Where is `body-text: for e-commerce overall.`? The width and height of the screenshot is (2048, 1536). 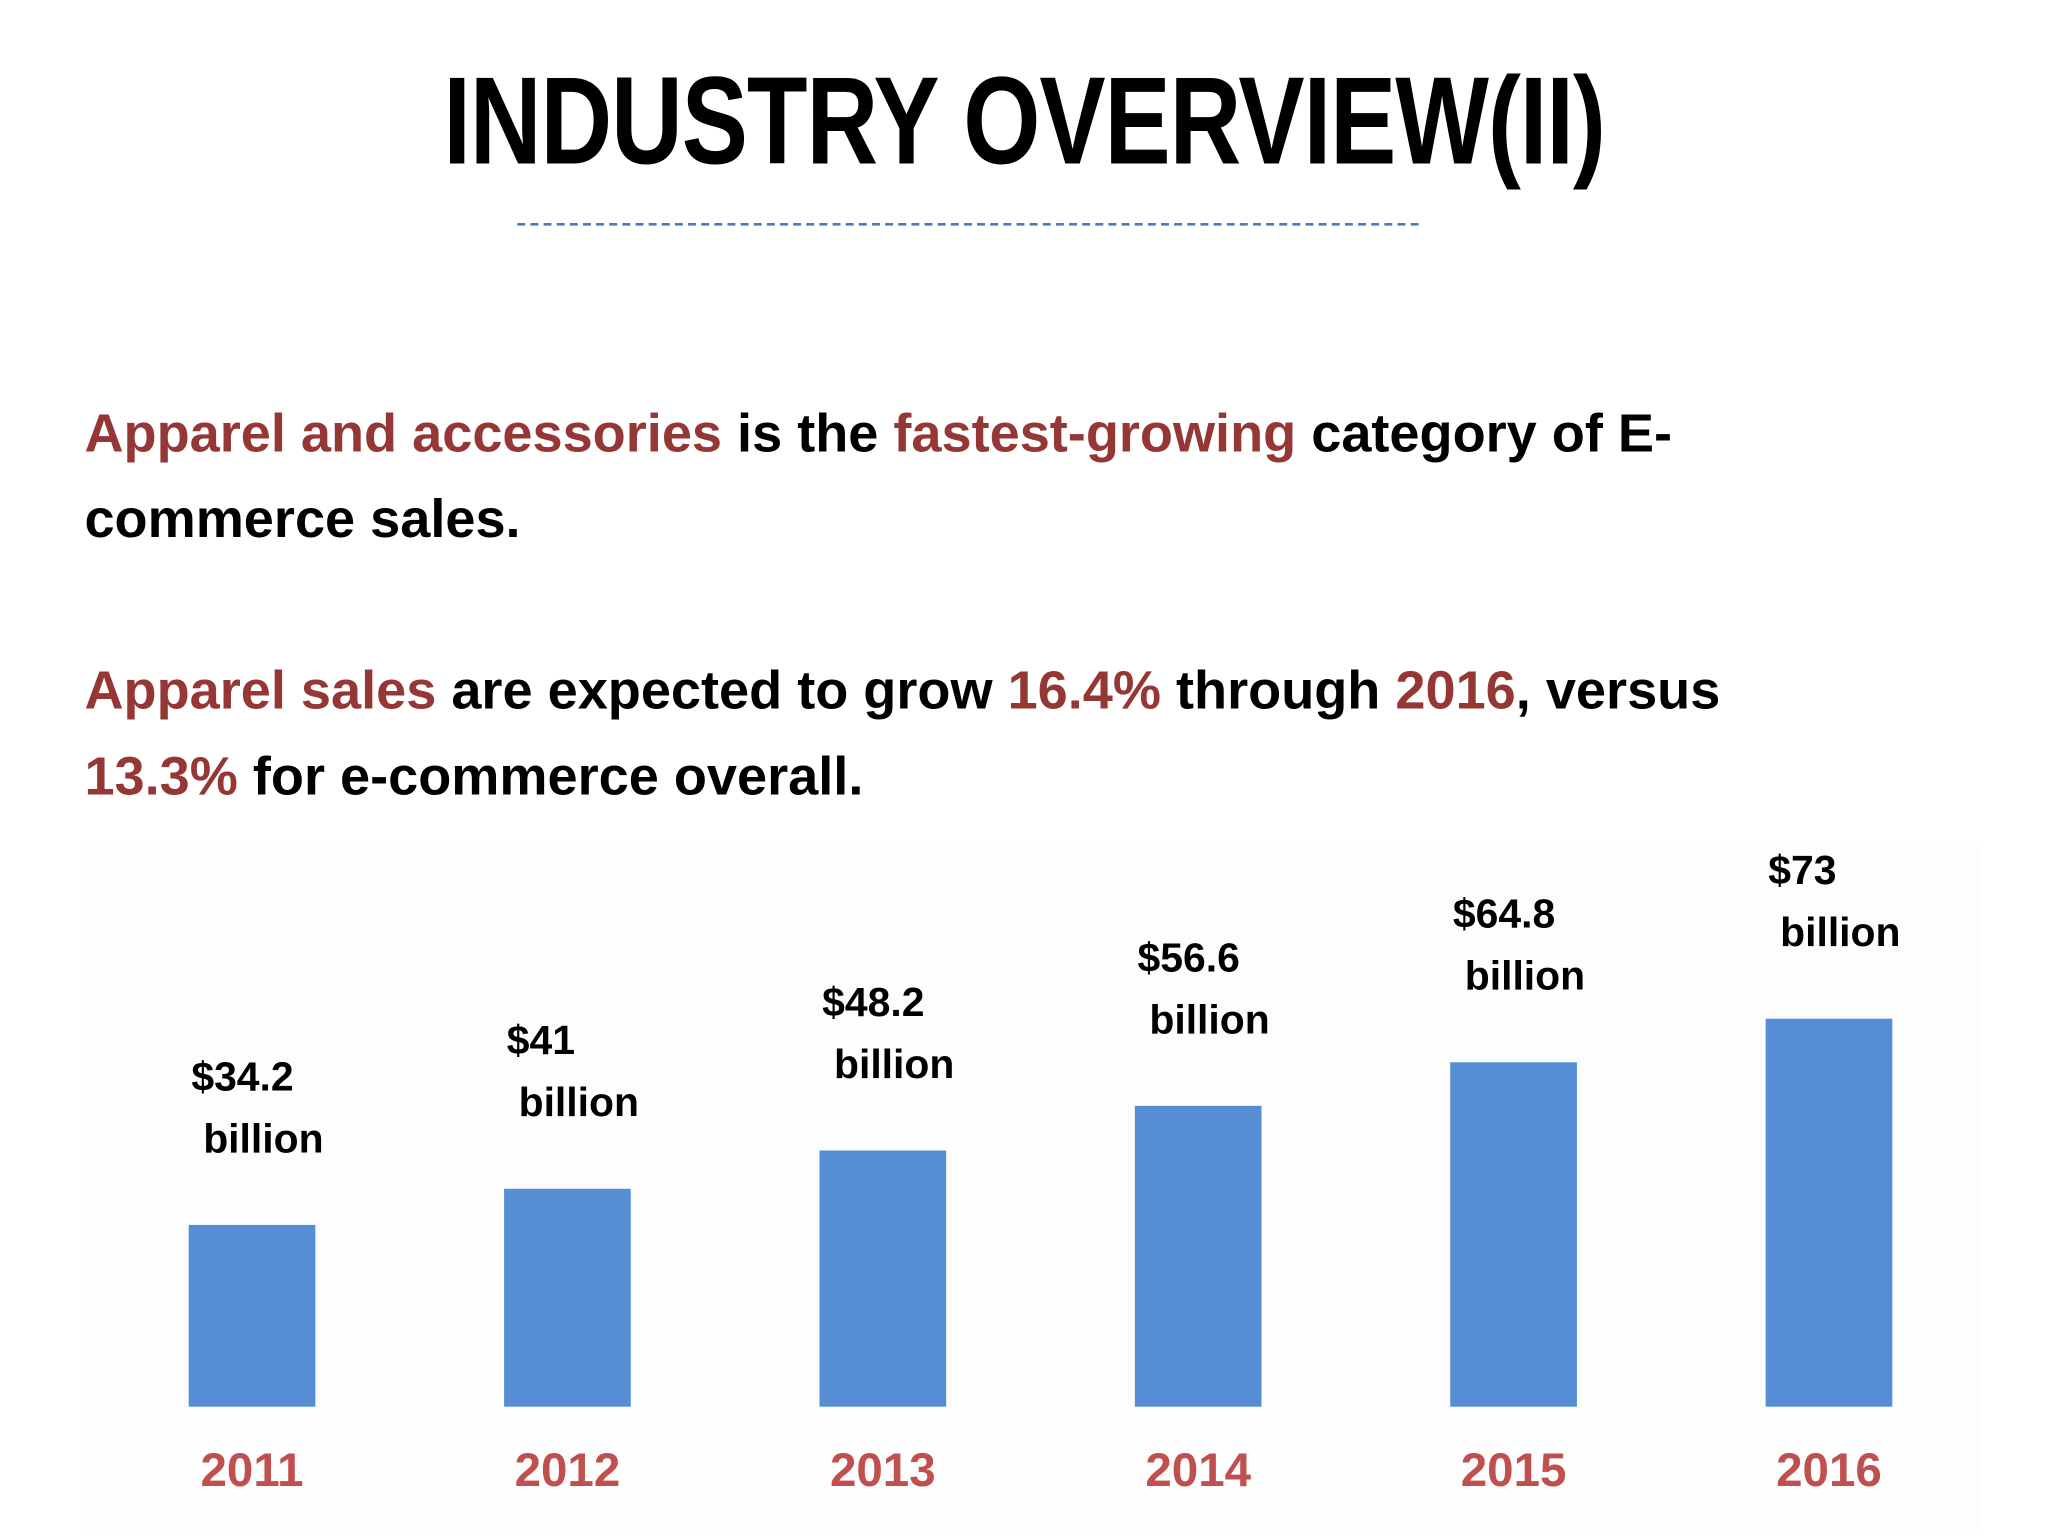 body-text: for e-commerce overall. is located at coordinates (550, 776).